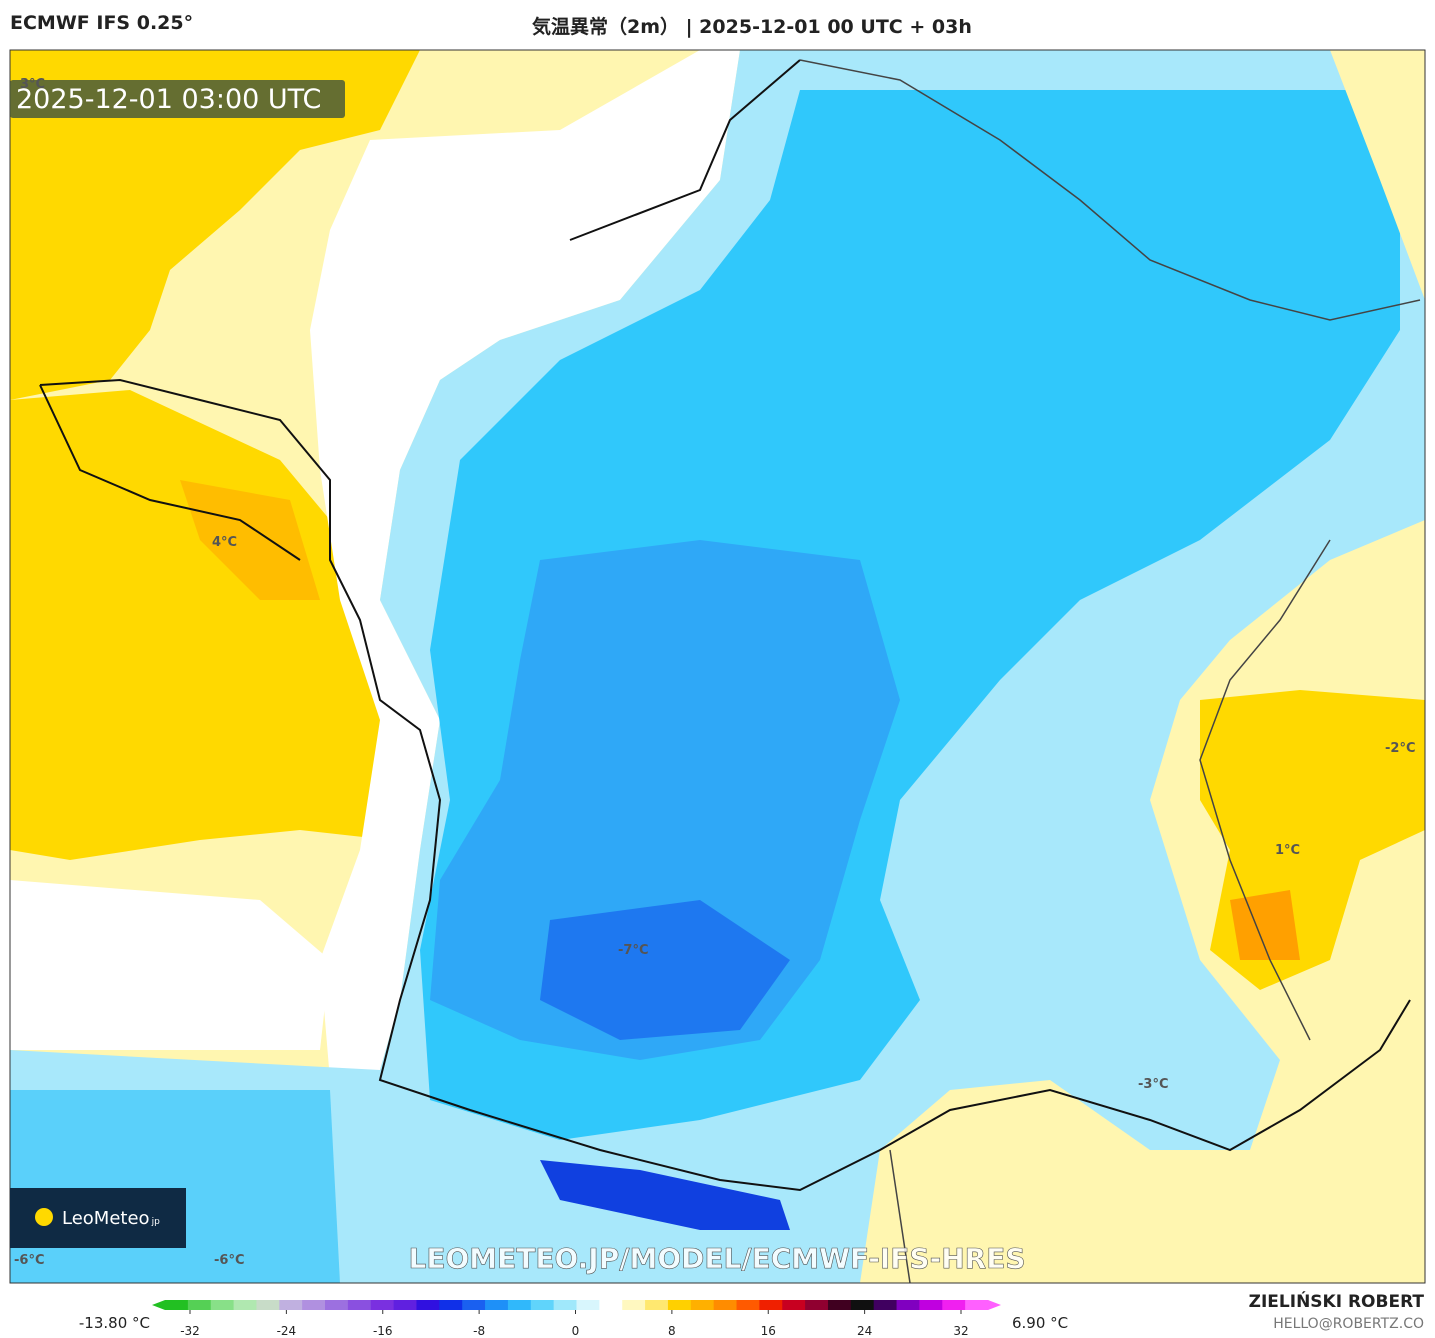  Describe the element at coordinates (168, 99) in the screenshot. I see `timestamp: 2025-12-01 03:00 UTC` at that location.